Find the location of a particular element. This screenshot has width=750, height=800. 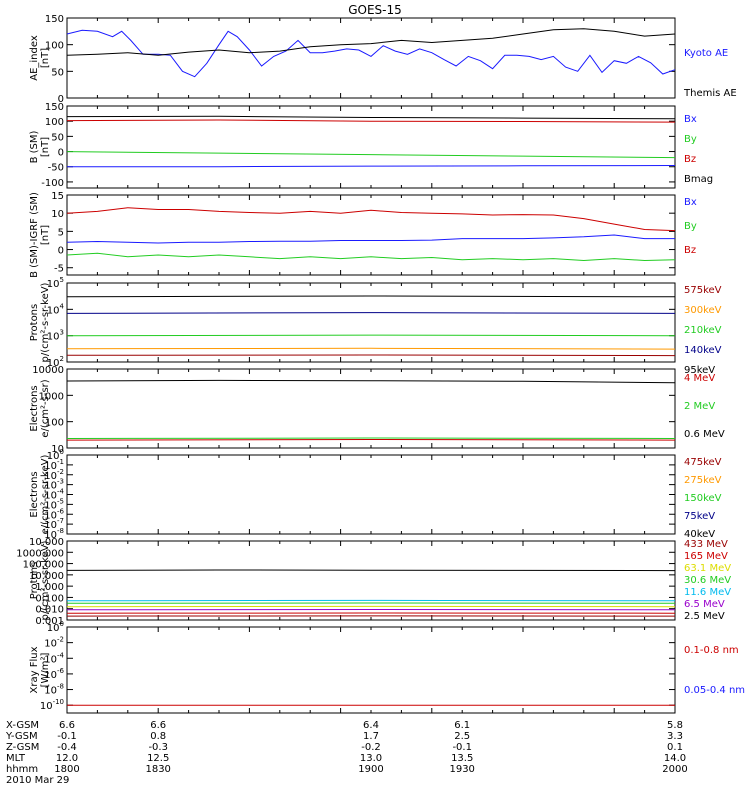

y-tick-label: 105 is located at coordinates (55, 283).